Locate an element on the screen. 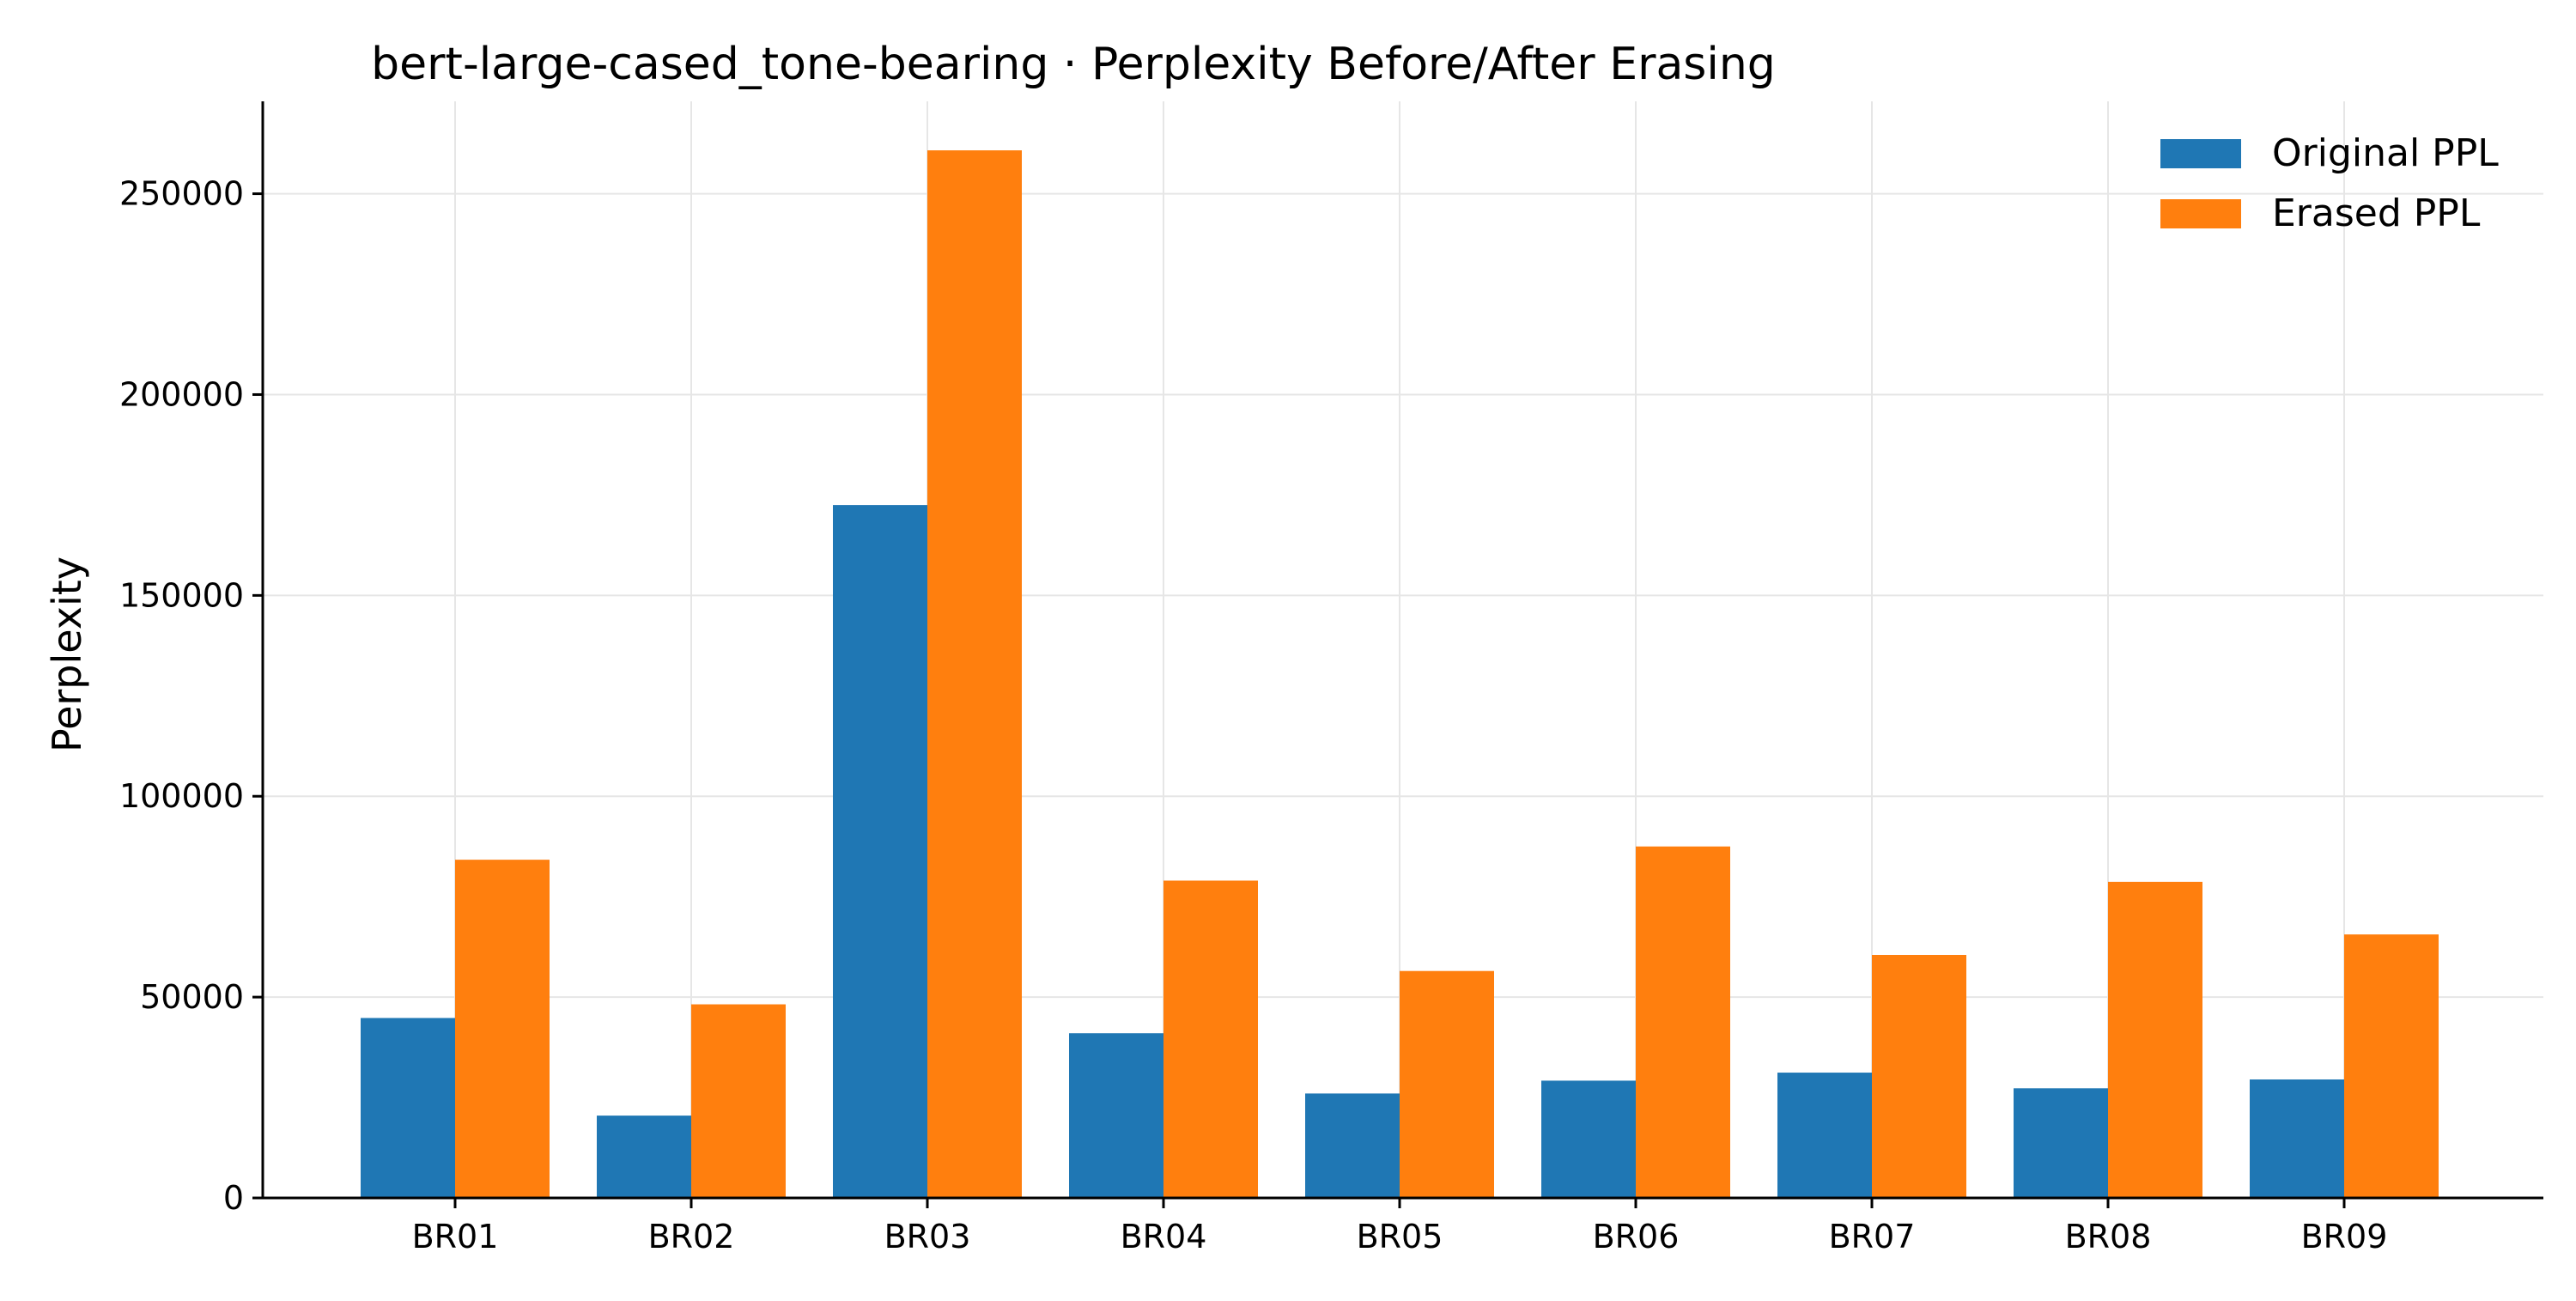  x-tick-label: BR05 is located at coordinates (1400, 1236).